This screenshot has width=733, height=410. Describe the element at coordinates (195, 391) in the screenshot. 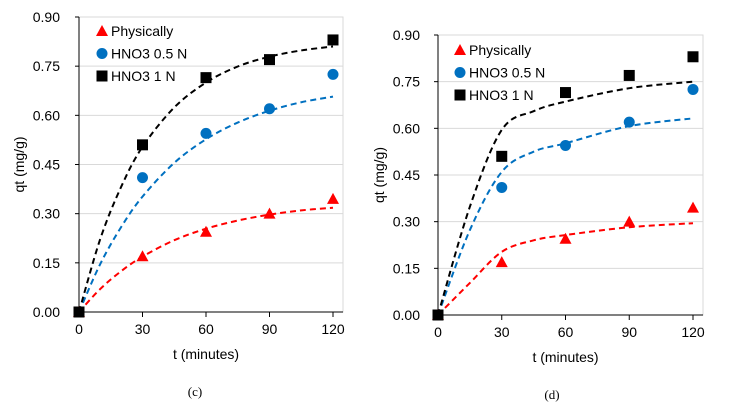

I see `figure-caption: (c)` at that location.